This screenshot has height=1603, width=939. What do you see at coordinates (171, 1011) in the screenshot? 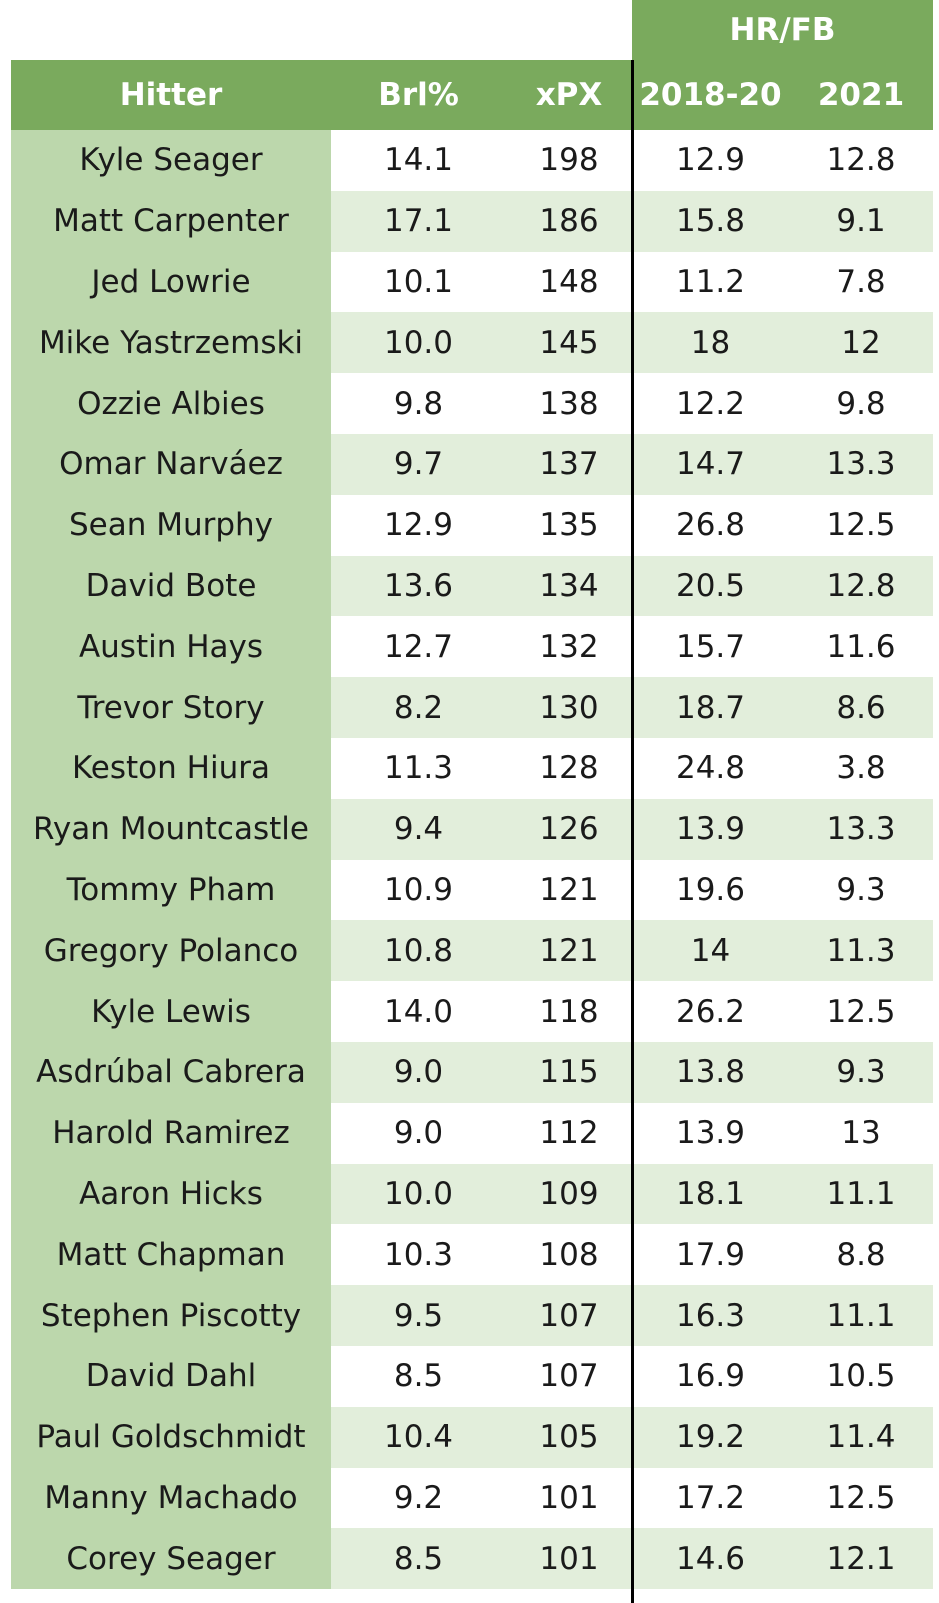
I see `hitter-cell: Kyle Lewis` at bounding box center [171, 1011].